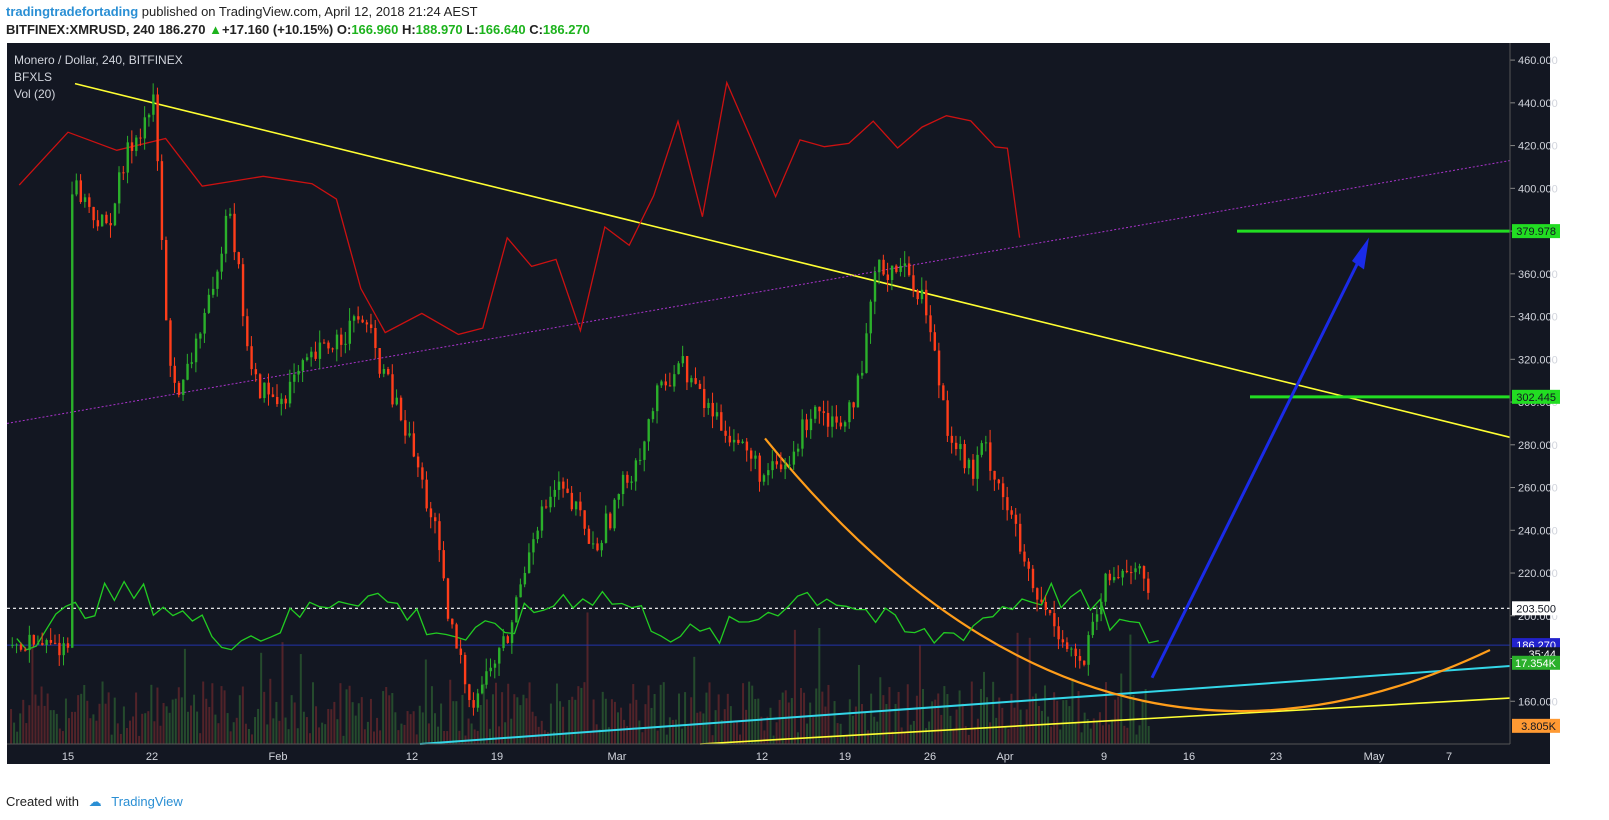  Describe the element at coordinates (762, 757) in the screenshot. I see `x-tick-label: 12` at that location.